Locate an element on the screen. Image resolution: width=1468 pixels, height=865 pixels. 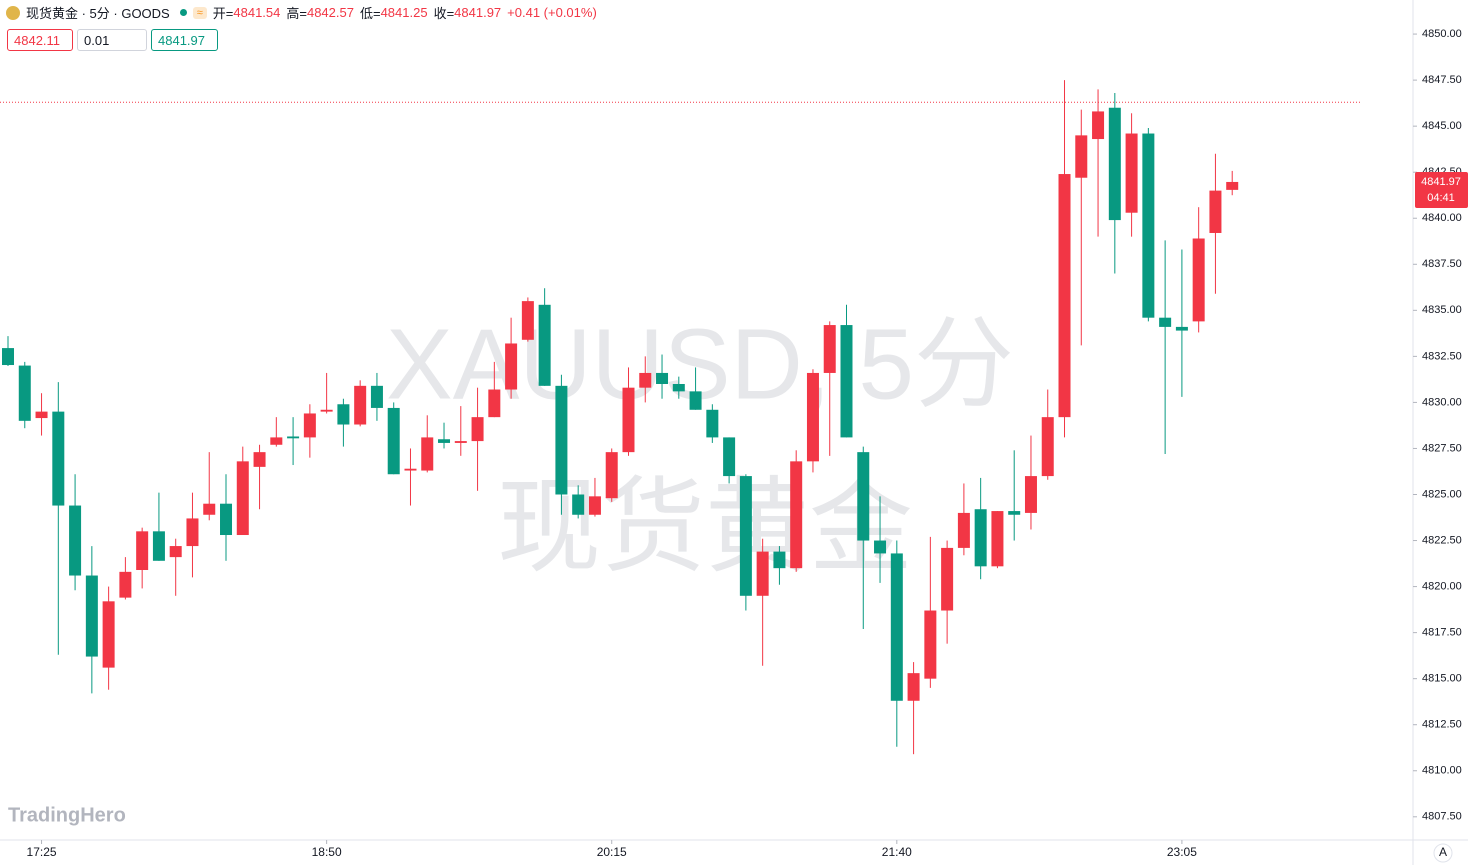
scale-button is located at coordinates (1443, 853).